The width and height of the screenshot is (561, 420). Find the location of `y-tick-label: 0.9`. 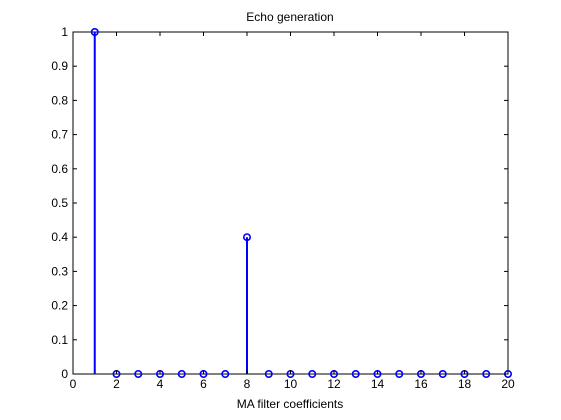

y-tick-label: 0.9 is located at coordinates (59, 66).